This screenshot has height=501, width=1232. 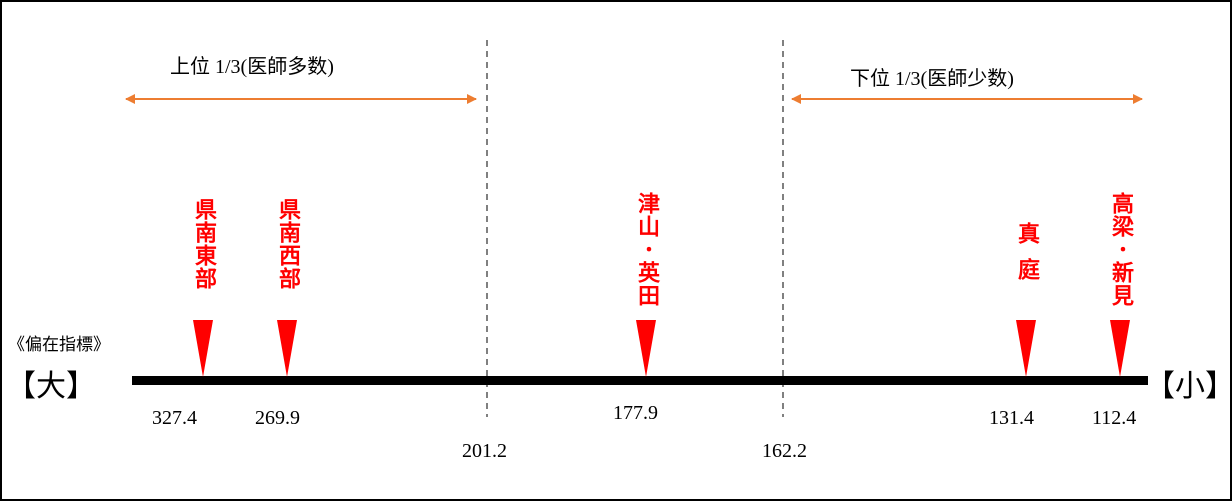 What do you see at coordinates (1188, 386) in the screenshot?
I see `axis-right-label: 【小】` at bounding box center [1188, 386].